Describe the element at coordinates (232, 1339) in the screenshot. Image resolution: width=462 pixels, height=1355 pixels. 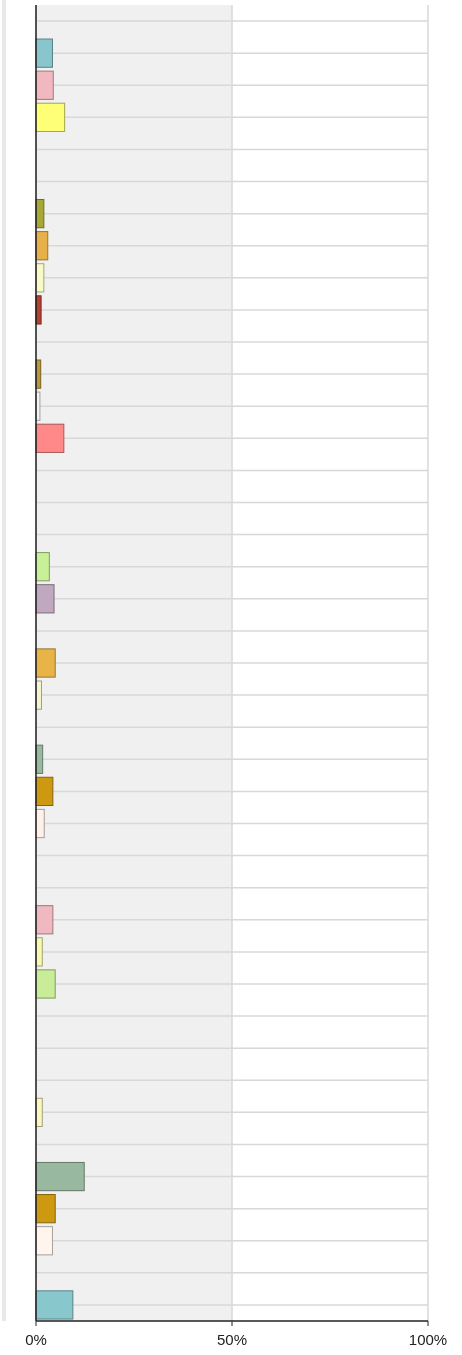
I see `x-tick-label: 50%` at that location.